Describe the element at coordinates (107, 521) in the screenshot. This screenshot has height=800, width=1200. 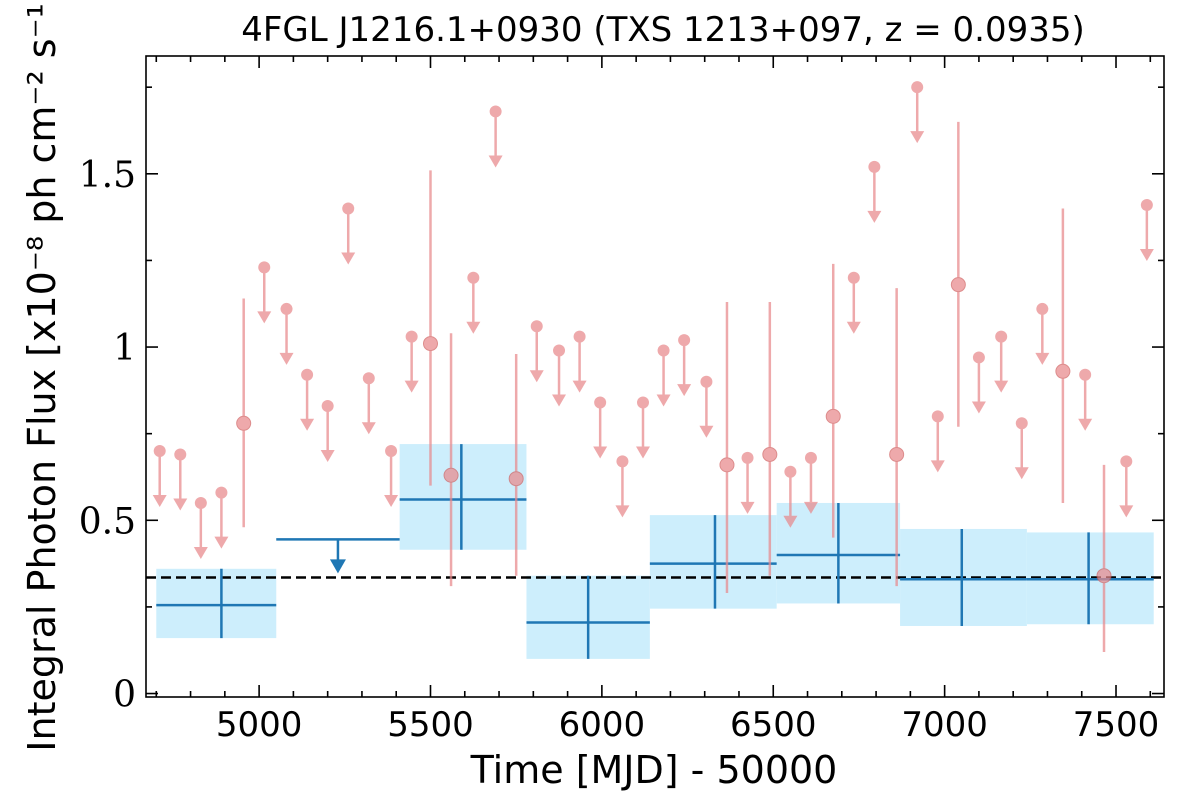
I see `y-tick-label: 0.5` at that location.